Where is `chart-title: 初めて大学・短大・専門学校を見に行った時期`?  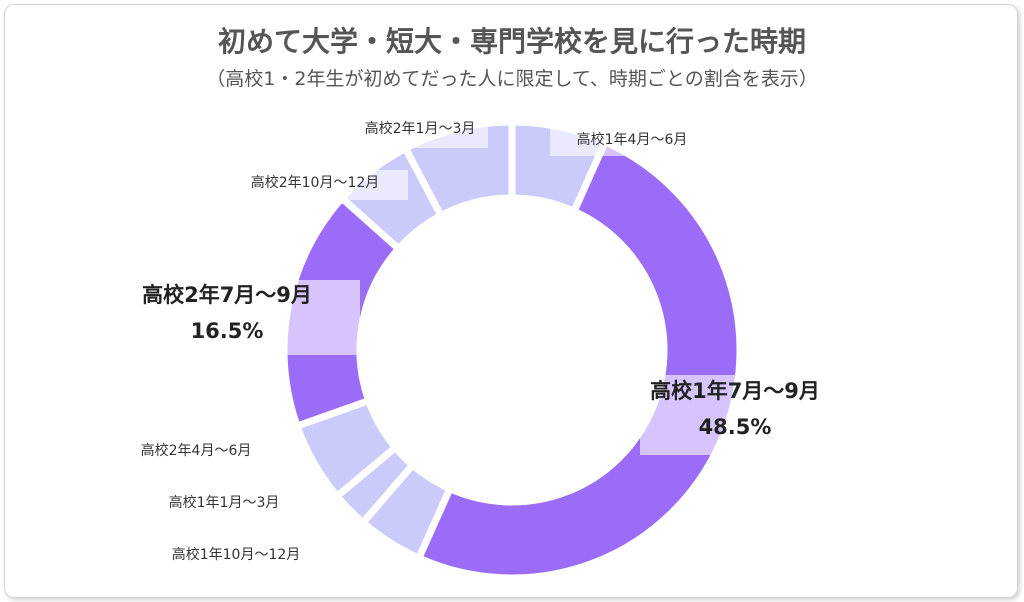
chart-title: 初めて大学・短大・専門学校を見に行った時期 is located at coordinates (511, 41).